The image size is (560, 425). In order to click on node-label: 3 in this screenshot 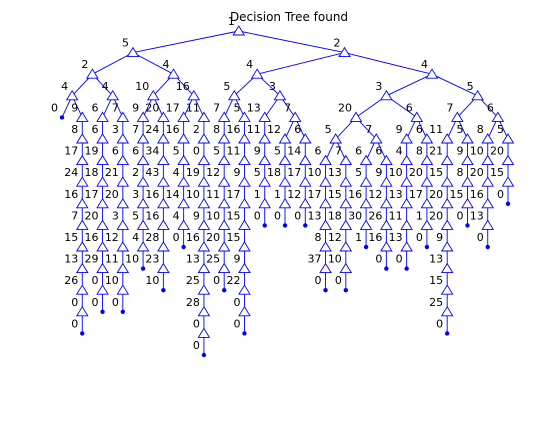, I will do `click(135, 194)`.